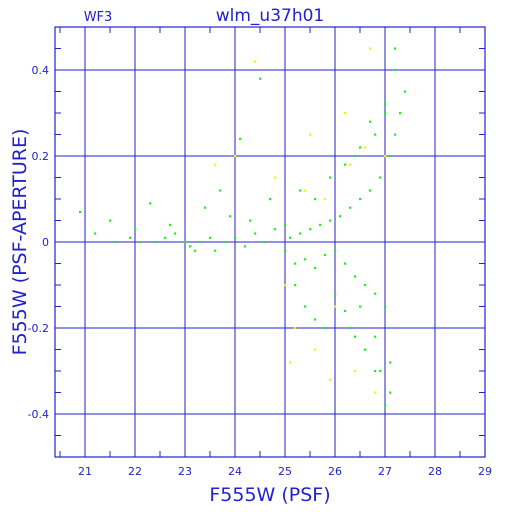 The image size is (512, 512). I want to click on x-tick-label: 26, so click(335, 471).